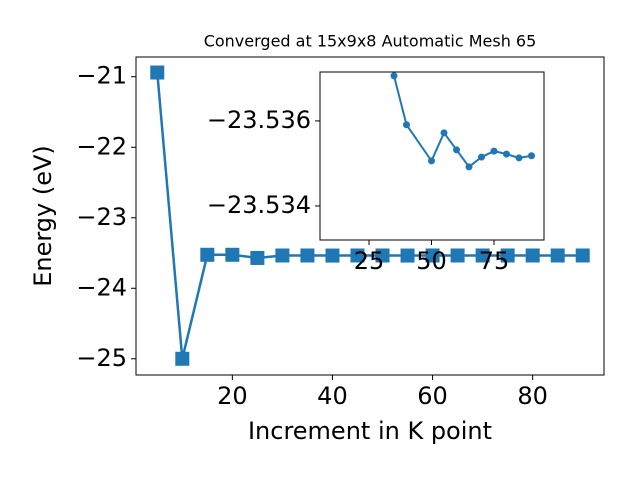 This screenshot has height=480, width=640. What do you see at coordinates (43, 216) in the screenshot?
I see `y-axis-label: Energy (eV)` at bounding box center [43, 216].